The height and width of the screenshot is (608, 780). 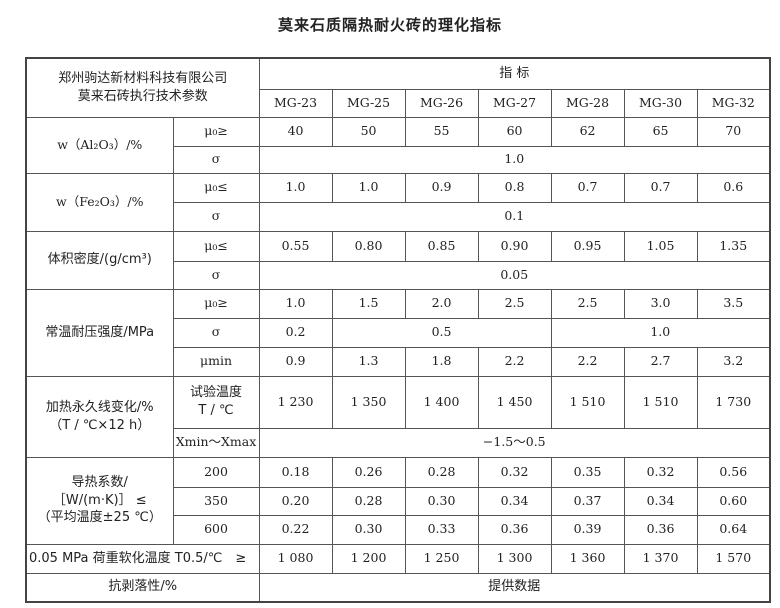 What do you see at coordinates (398, 216) in the screenshot?
I see `table-row: σ 0.1` at bounding box center [398, 216].